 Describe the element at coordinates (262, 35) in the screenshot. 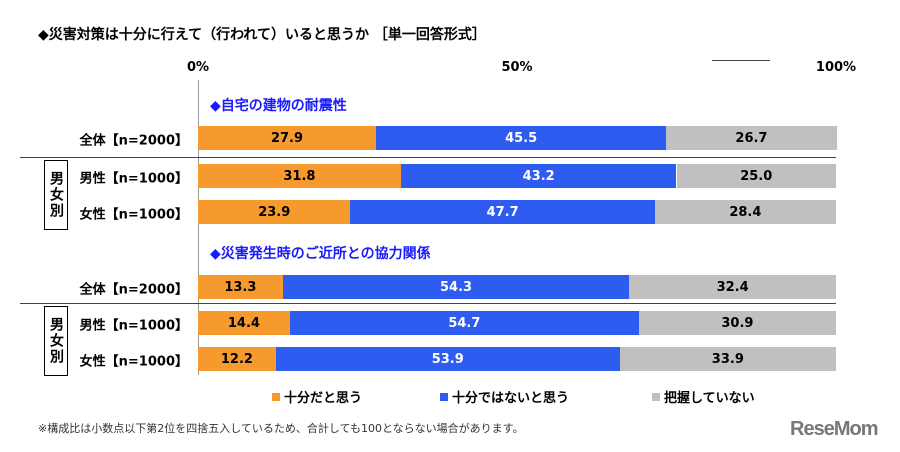

I see `chart-title: ◆災害対策は十分に行えて（行われて）いると思うか ［単一回答形式］` at that location.